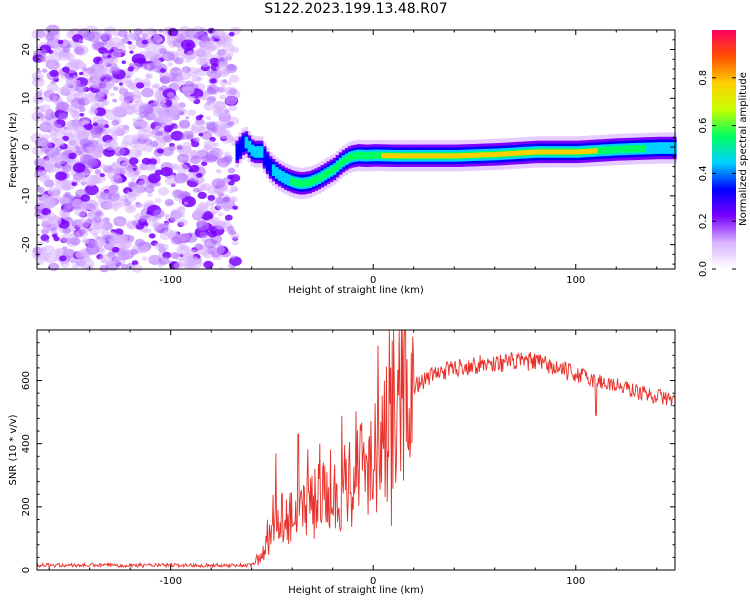 Image resolution: width=750 pixels, height=600 pixels. Describe the element at coordinates (575, 581) in the screenshot. I see `x-tick-label: 100` at that location.